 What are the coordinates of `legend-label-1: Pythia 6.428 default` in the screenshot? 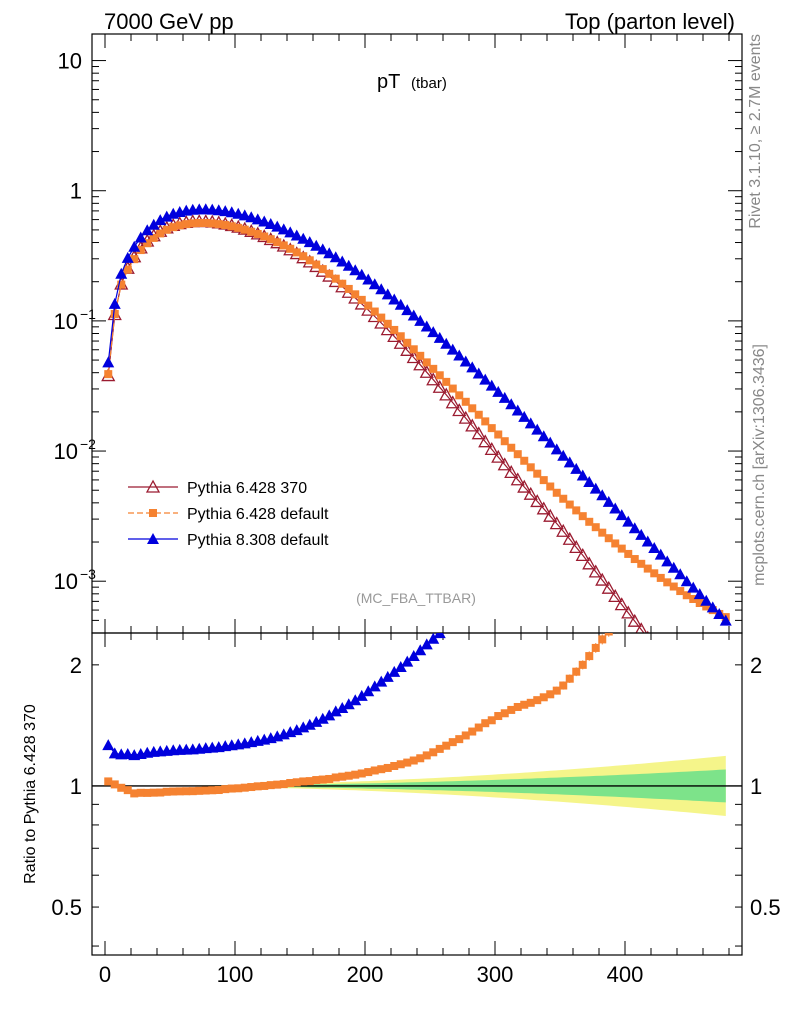 It's located at (258, 514).